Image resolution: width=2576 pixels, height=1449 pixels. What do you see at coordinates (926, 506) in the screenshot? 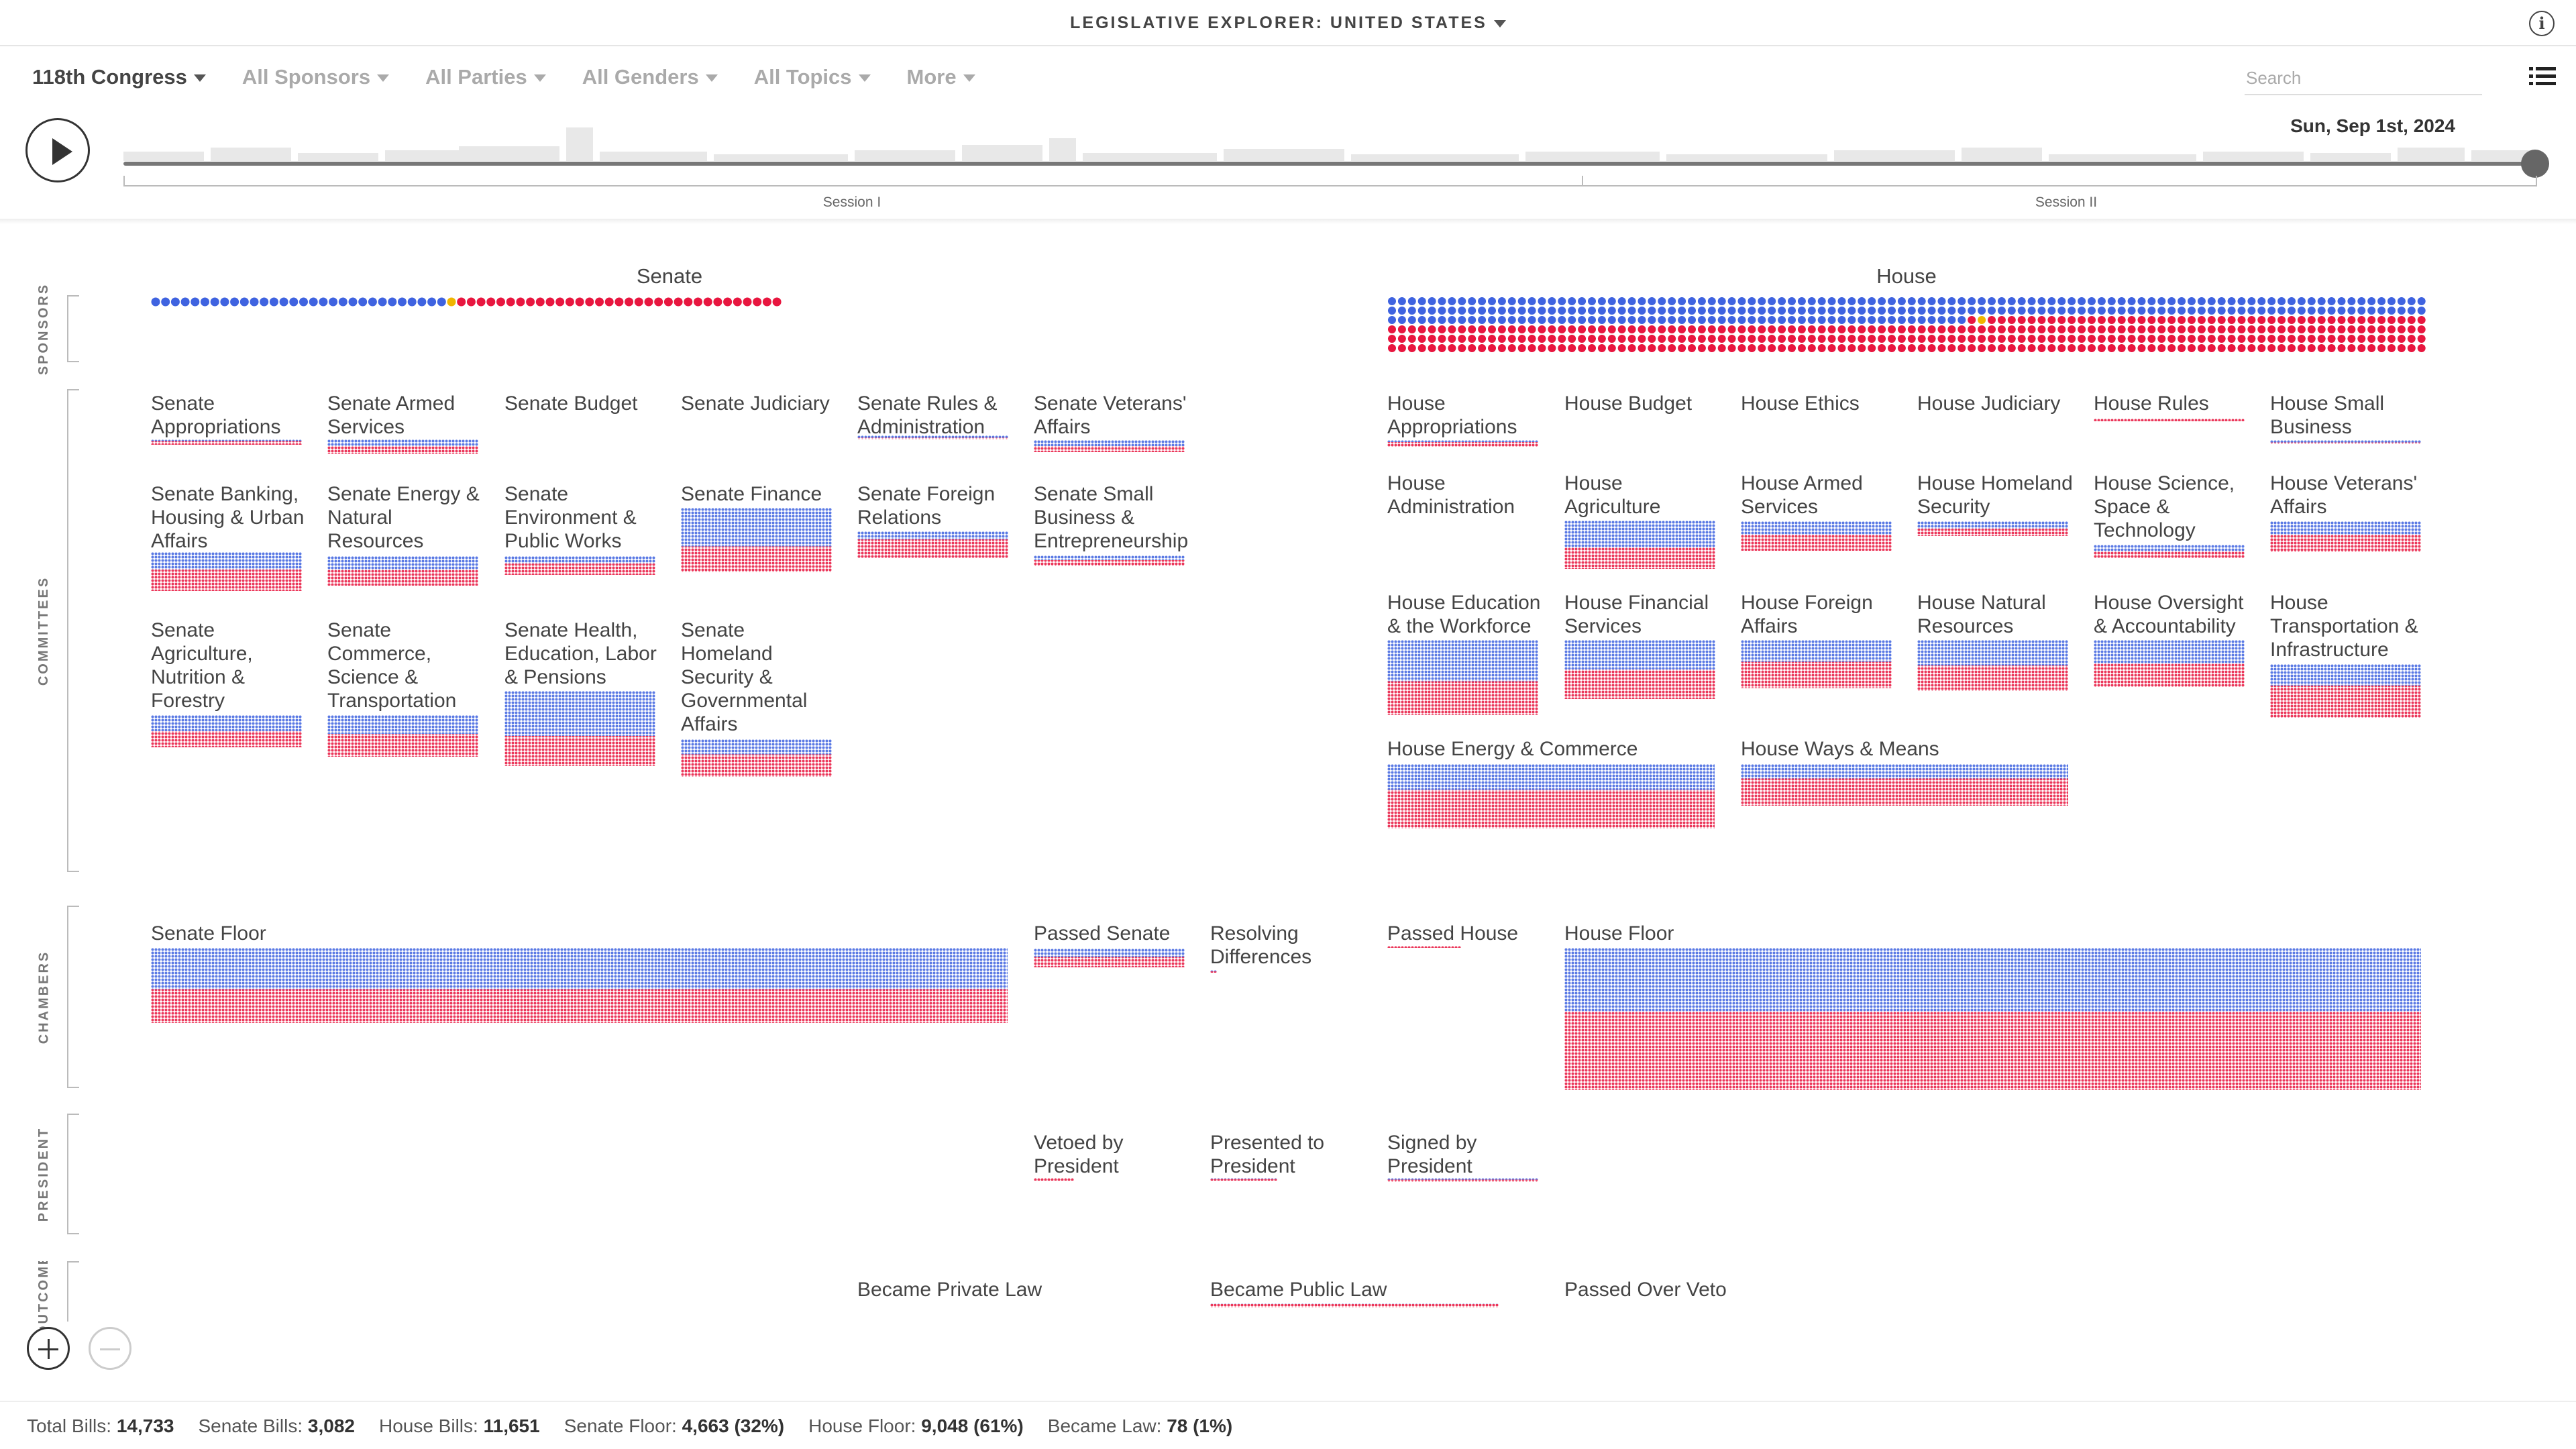
I see `committee-label: Senate Foreign Relations` at bounding box center [926, 506].